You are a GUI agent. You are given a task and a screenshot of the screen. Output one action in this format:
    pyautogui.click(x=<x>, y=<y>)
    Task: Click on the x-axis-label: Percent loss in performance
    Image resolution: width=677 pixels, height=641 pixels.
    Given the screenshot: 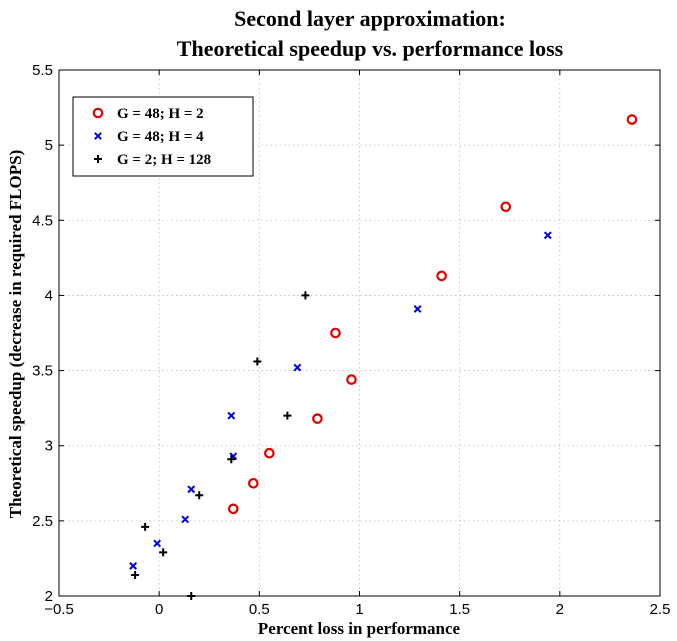 What is the action you would take?
    pyautogui.click(x=359, y=628)
    